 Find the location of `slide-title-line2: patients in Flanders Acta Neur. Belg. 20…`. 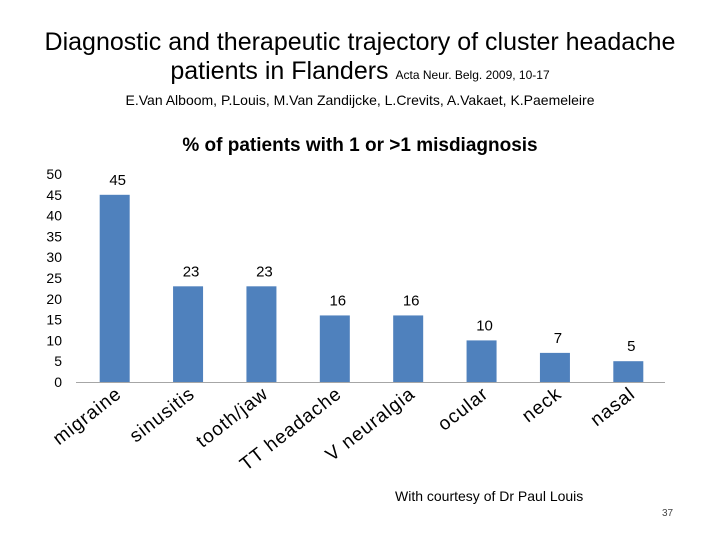

slide-title-line2: patients in Flanders Acta Neur. Belg. 20… is located at coordinates (360, 71).